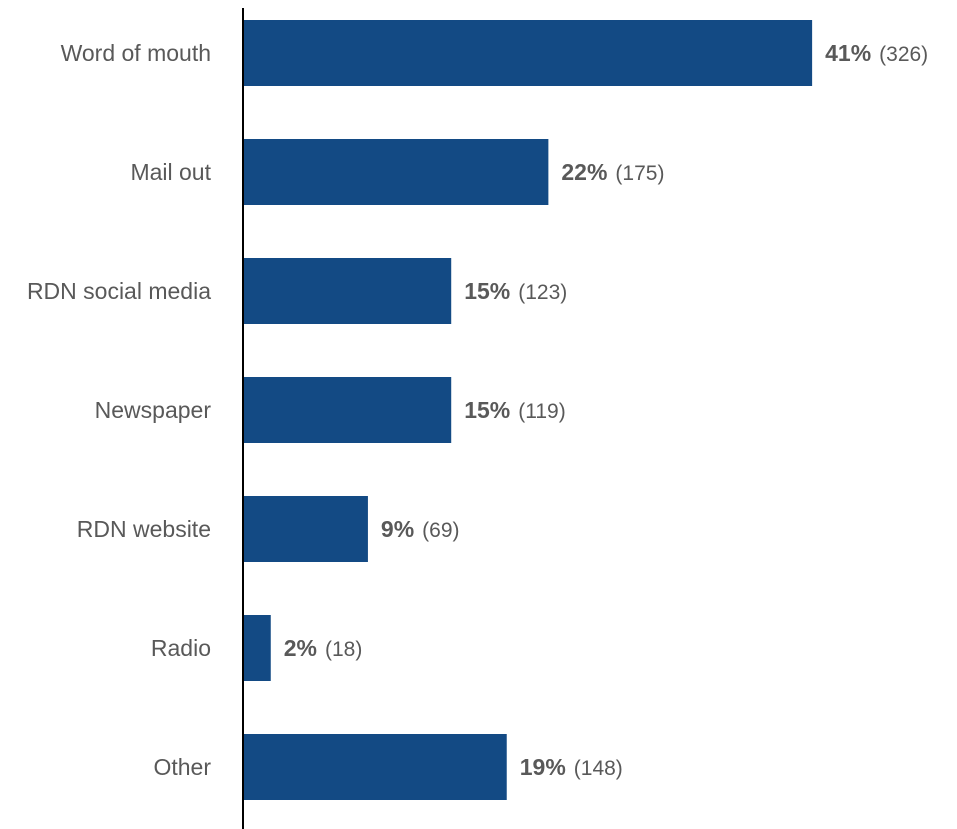 This screenshot has width=957, height=829. Describe the element at coordinates (347, 410) in the screenshot. I see `bar-newspaper` at that location.